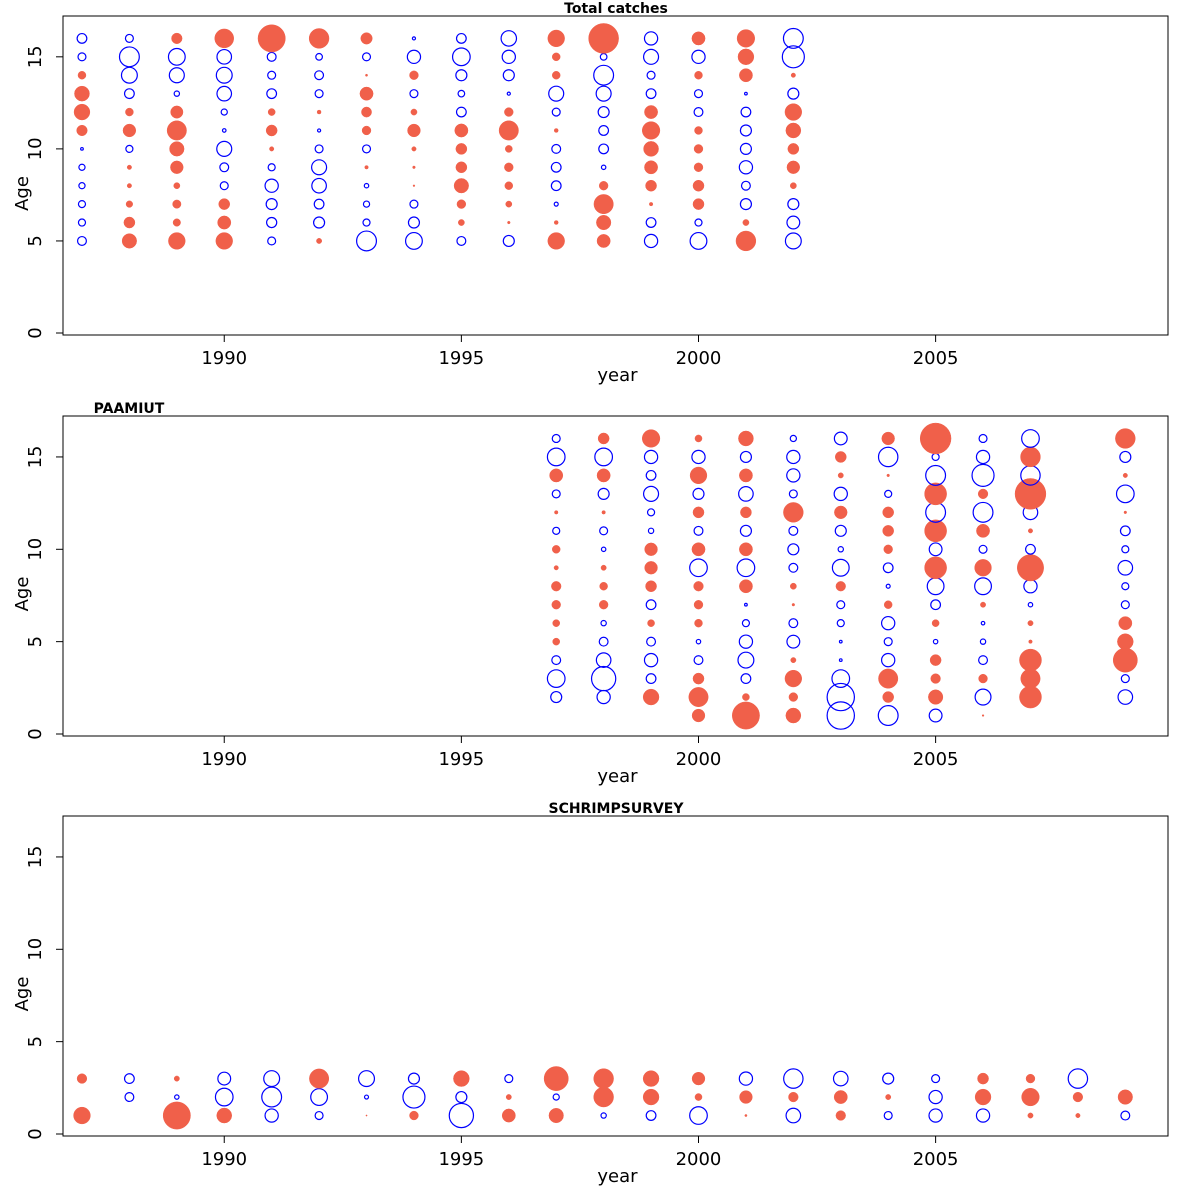 The width and height of the screenshot is (1200, 1200). I want to click on y-tick-label: 0, so click(35, 1133).